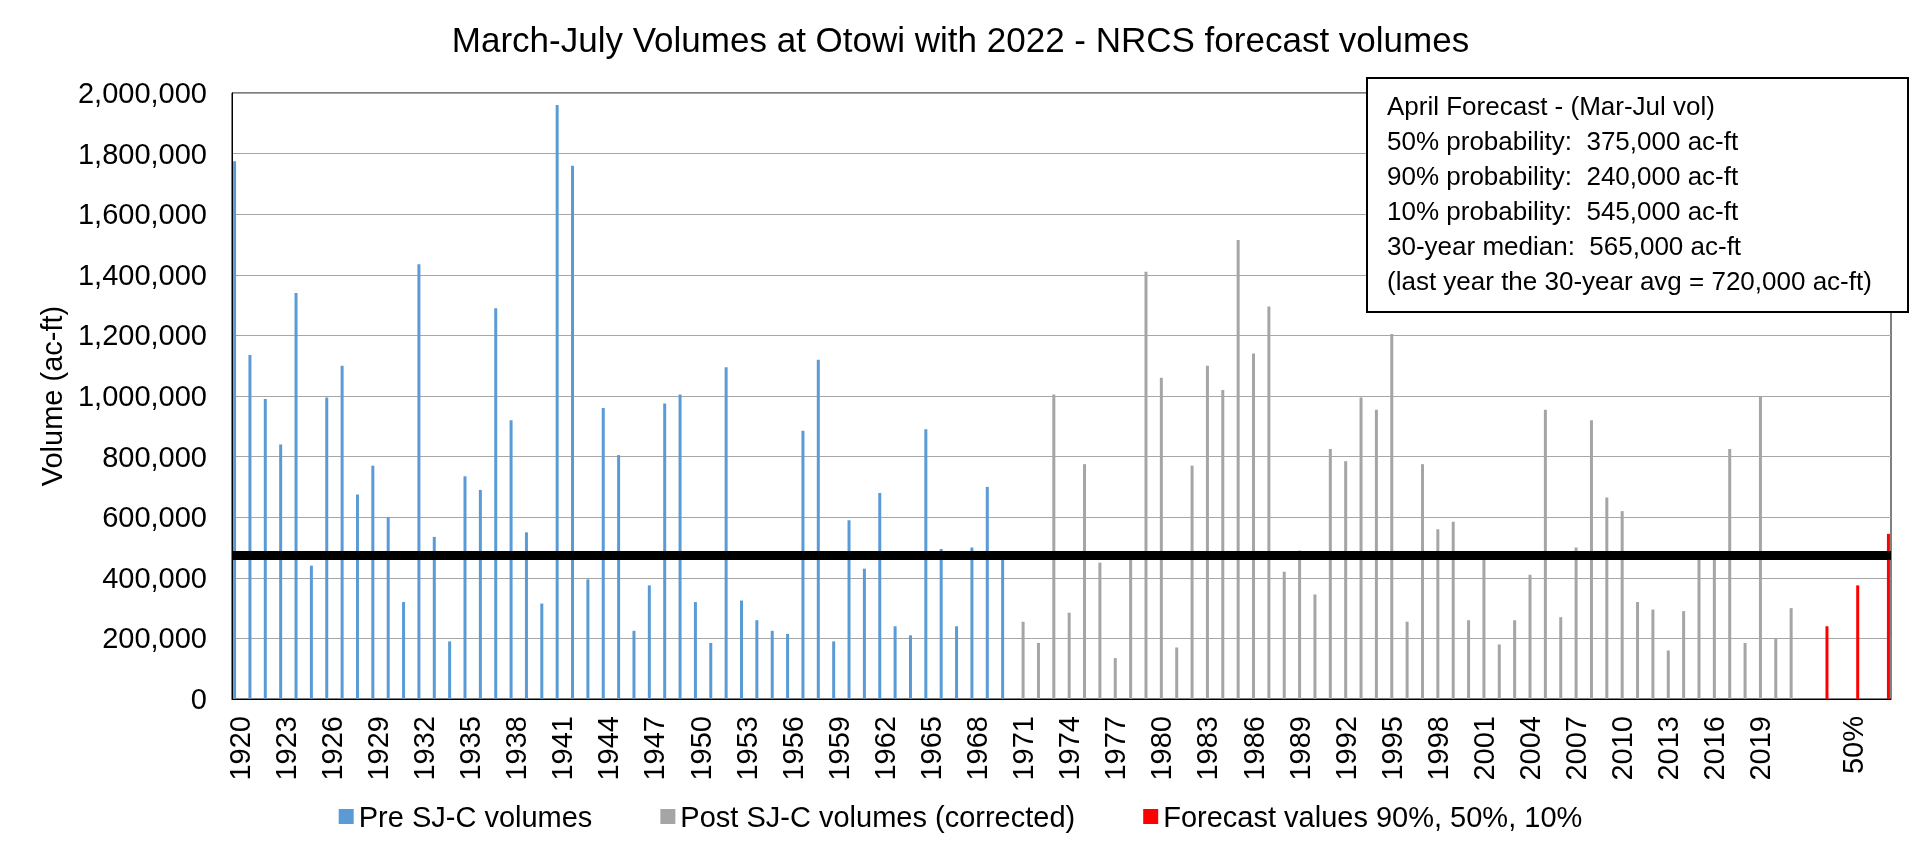 This screenshot has width=1921, height=861. Describe the element at coordinates (1551, 106) in the screenshot. I see `annotation: April Forecast - (Mar-Jul vol)` at that location.